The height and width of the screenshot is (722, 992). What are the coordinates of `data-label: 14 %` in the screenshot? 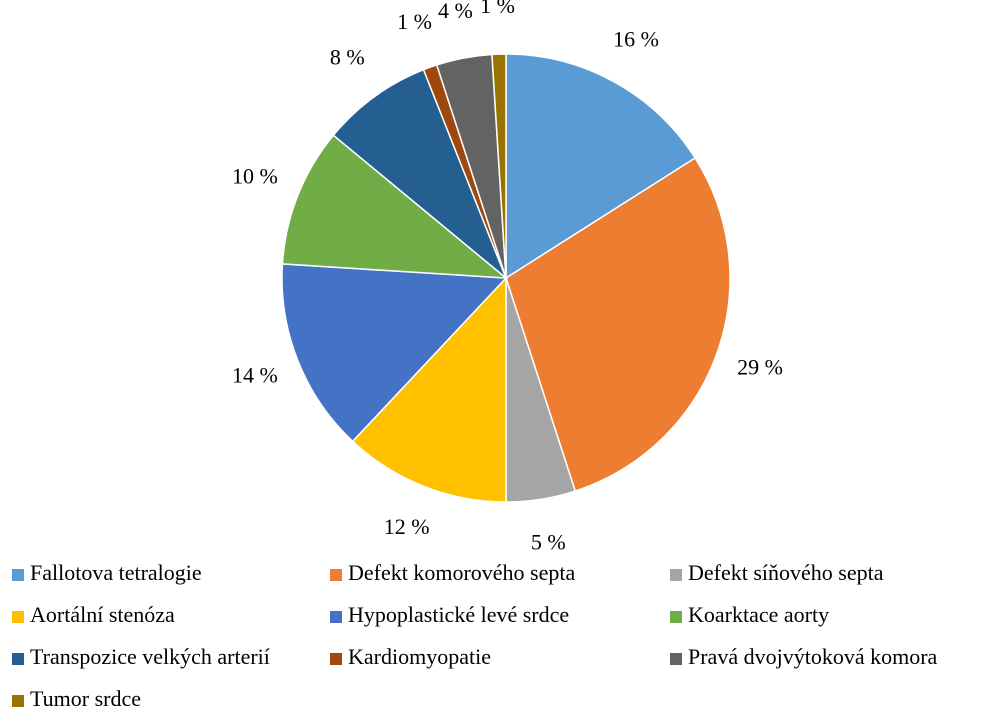 It's located at (255, 374).